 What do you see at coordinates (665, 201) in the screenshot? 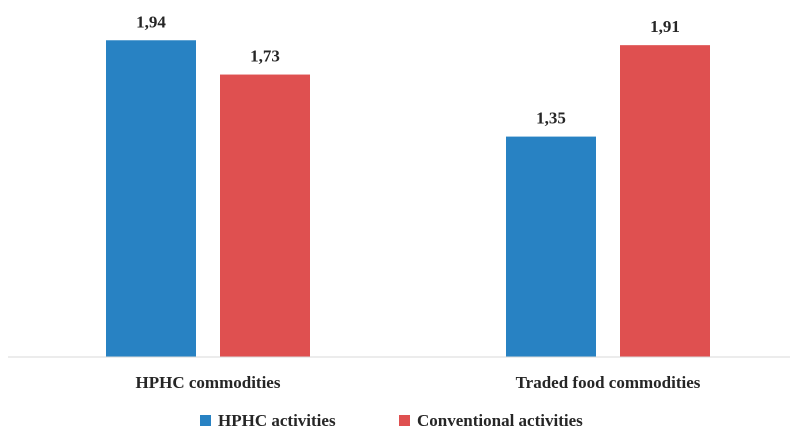
I see `bar-conventional-activities-traded-food-commodities` at bounding box center [665, 201].